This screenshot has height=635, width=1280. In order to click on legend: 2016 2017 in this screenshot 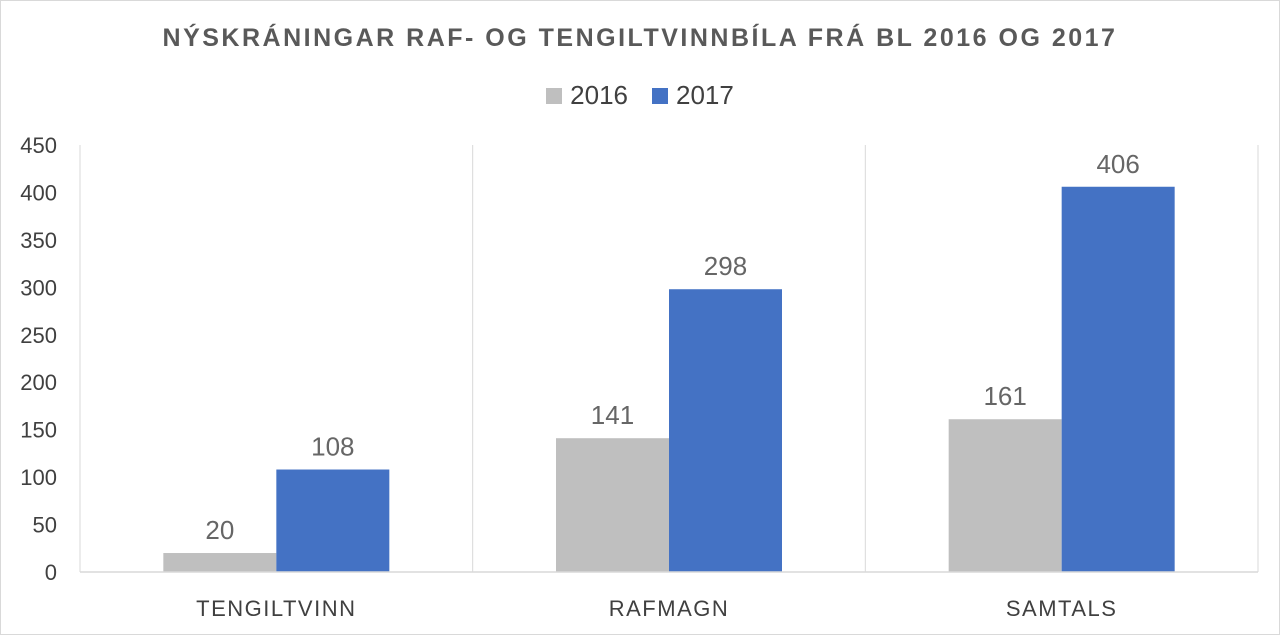, I will do `click(640, 95)`.